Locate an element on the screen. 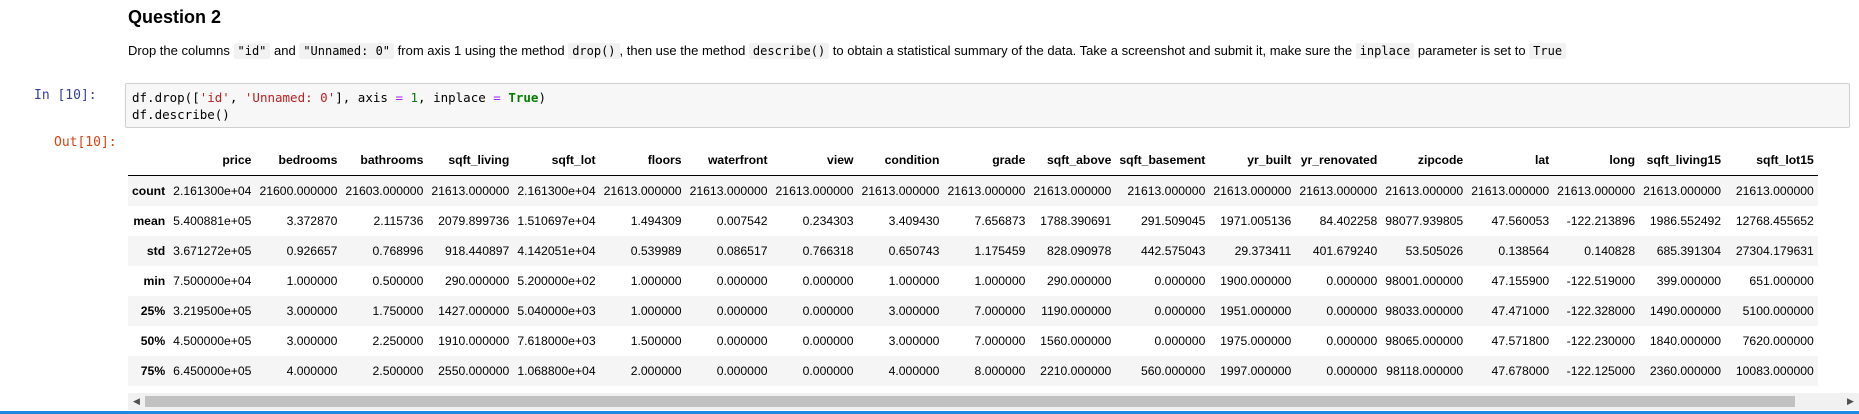  table-cell: 828.090978 is located at coordinates (1079, 251).